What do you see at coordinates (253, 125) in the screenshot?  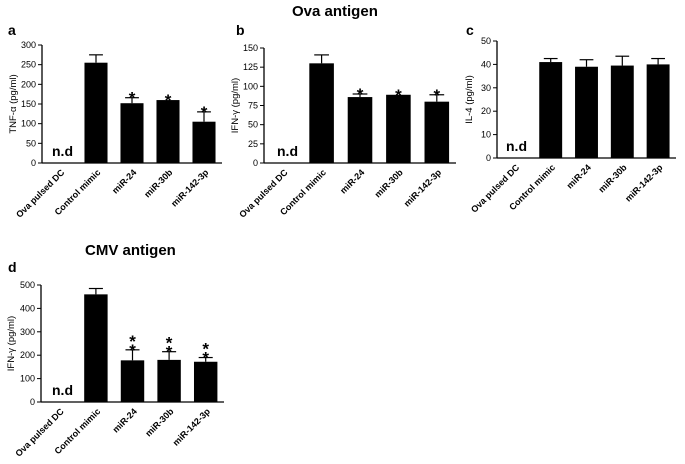 I see `panel-b-ytick-label: 50` at bounding box center [253, 125].